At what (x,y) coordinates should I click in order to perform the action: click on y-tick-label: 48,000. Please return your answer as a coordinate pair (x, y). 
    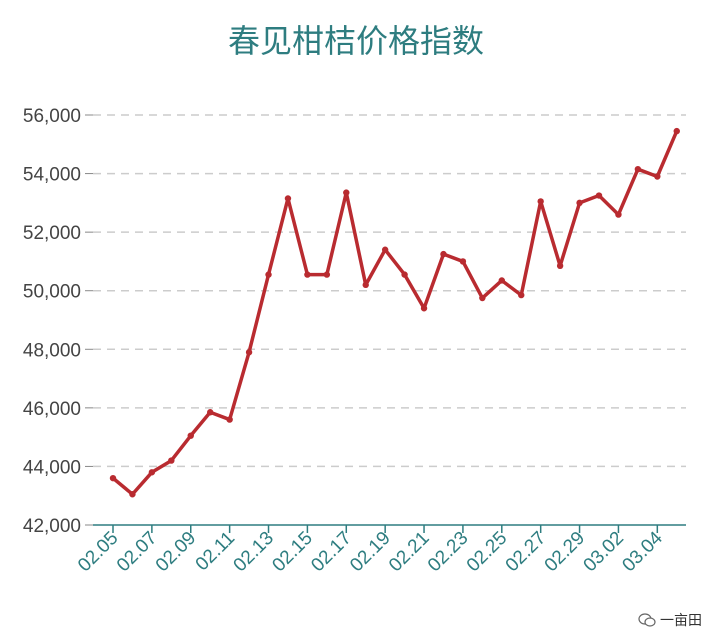
    Looking at the image, I should click on (52, 350).